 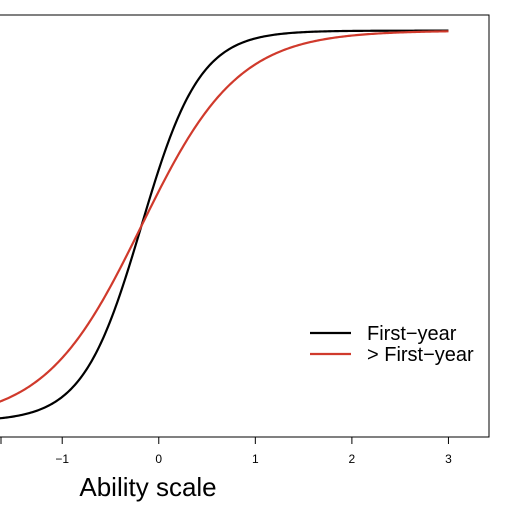 I want to click on x-axis: −1 0 1 2 3, so click(x=226, y=451).